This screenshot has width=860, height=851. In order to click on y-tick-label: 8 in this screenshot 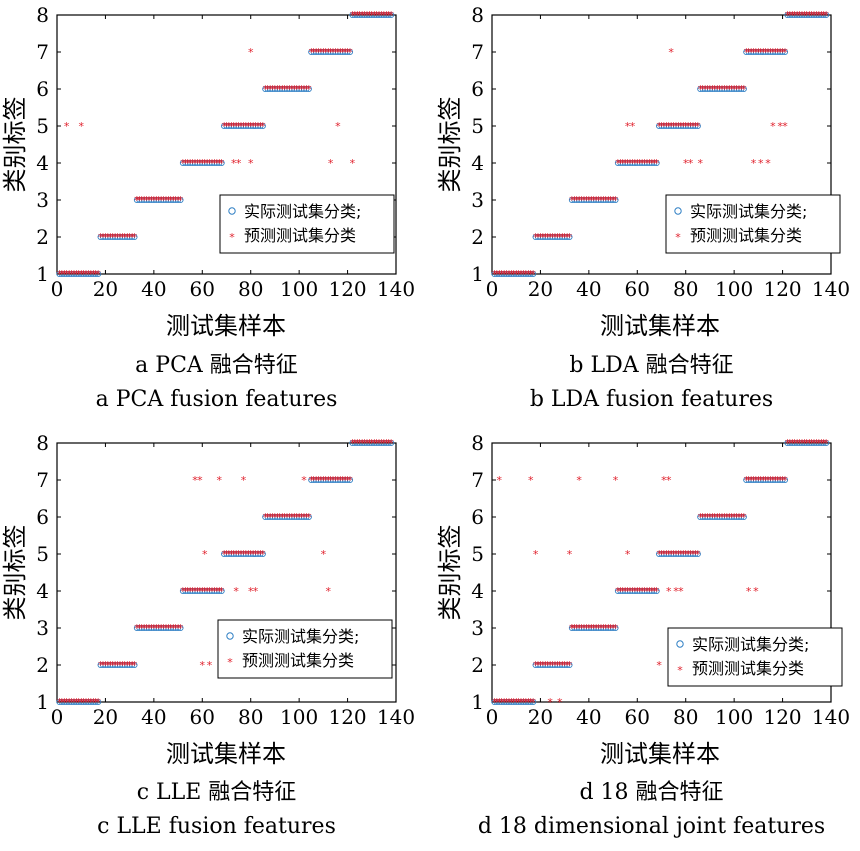, I will do `click(42, 443)`.